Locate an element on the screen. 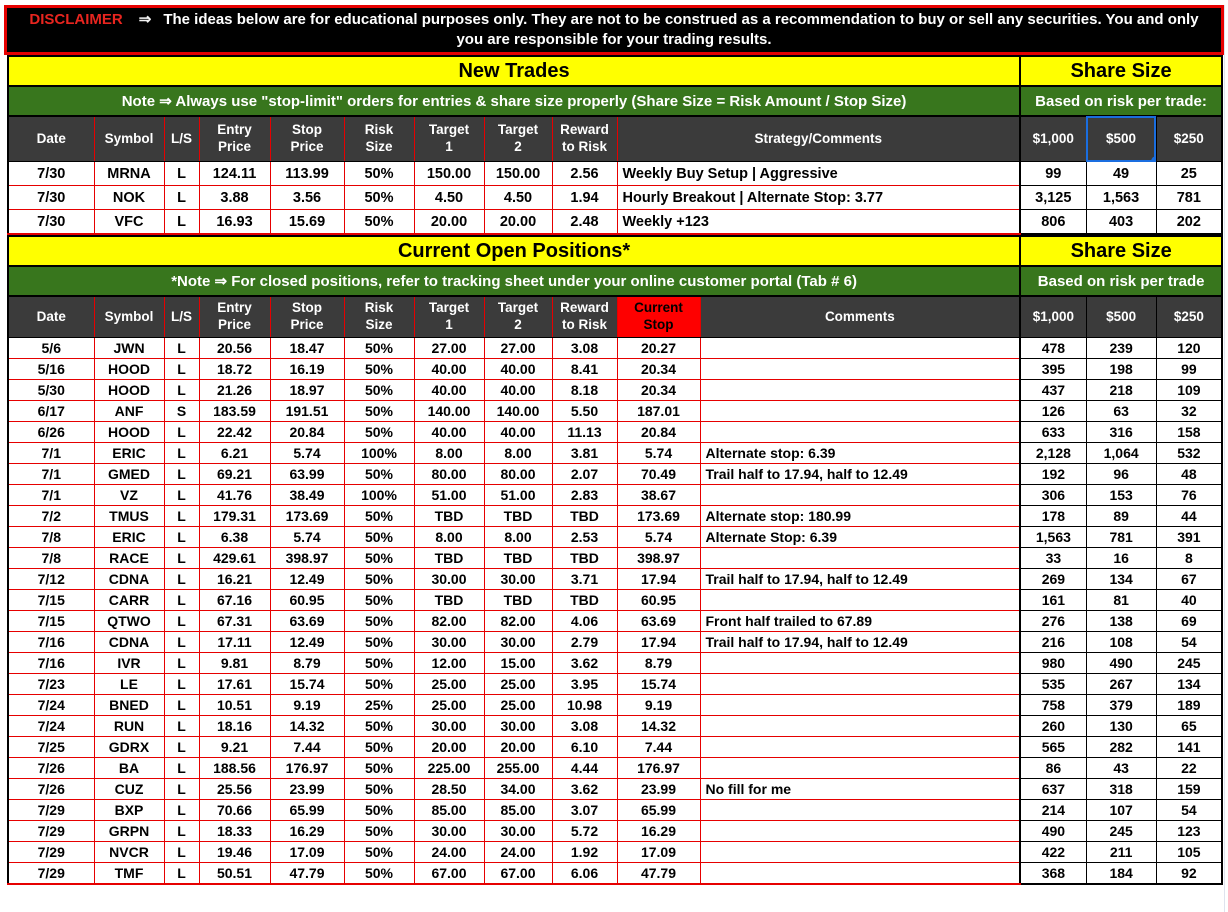 This screenshot has height=912, width=1228. new-trades-share-size-title: Share Size is located at coordinates (1121, 71).